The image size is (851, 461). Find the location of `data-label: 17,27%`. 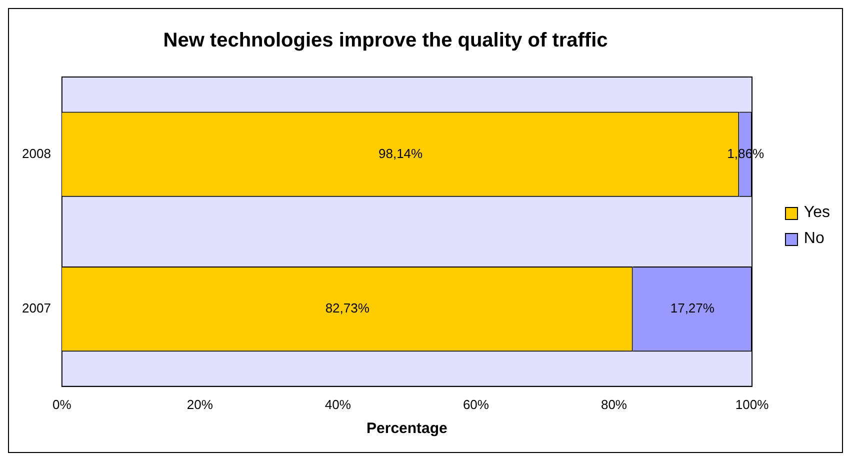

data-label: 17,27% is located at coordinates (692, 308).